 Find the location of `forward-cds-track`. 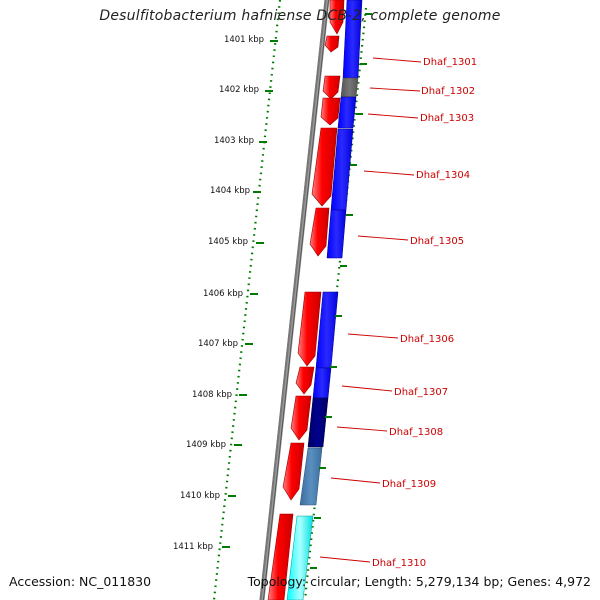

forward-cds-track is located at coordinates (306, 300).